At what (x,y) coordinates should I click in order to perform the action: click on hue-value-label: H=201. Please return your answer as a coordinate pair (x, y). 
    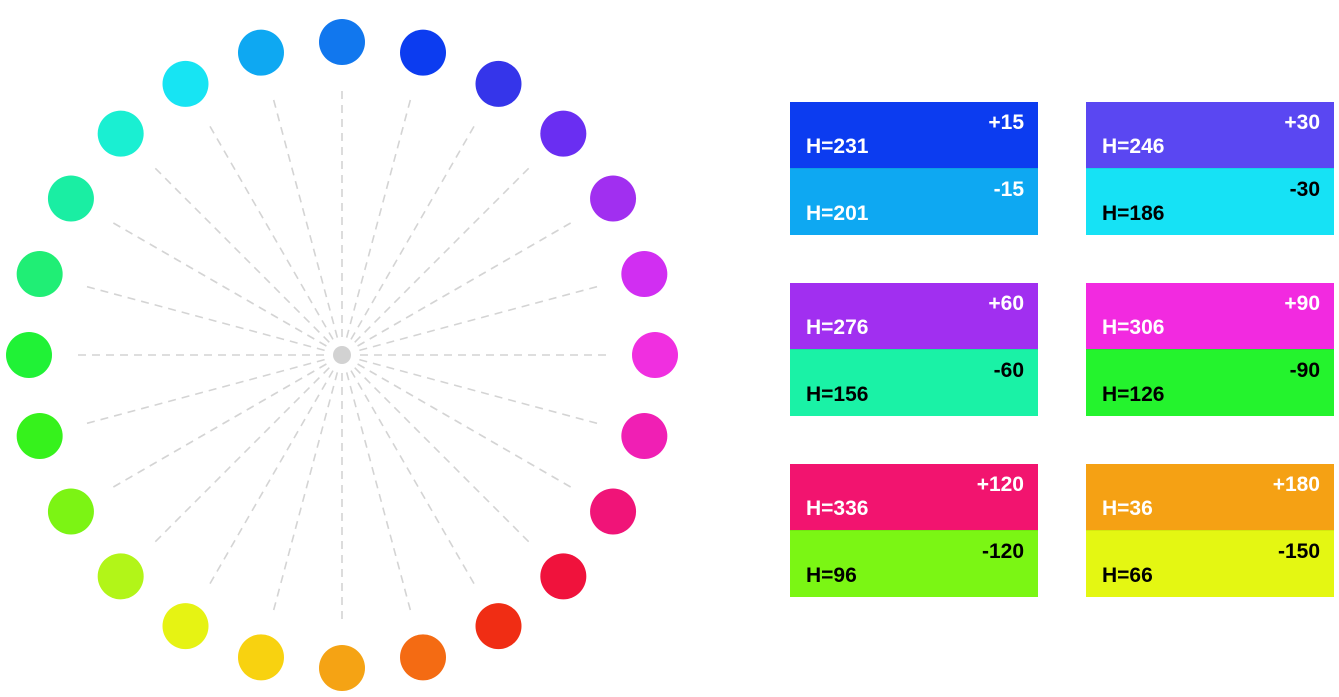
    Looking at the image, I should click on (837, 213).